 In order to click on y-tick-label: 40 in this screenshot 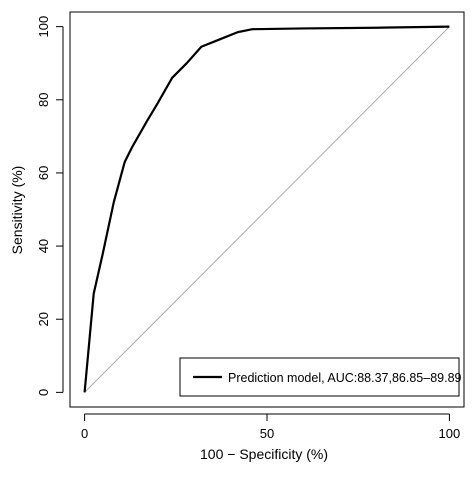, I will do `click(43, 246)`.